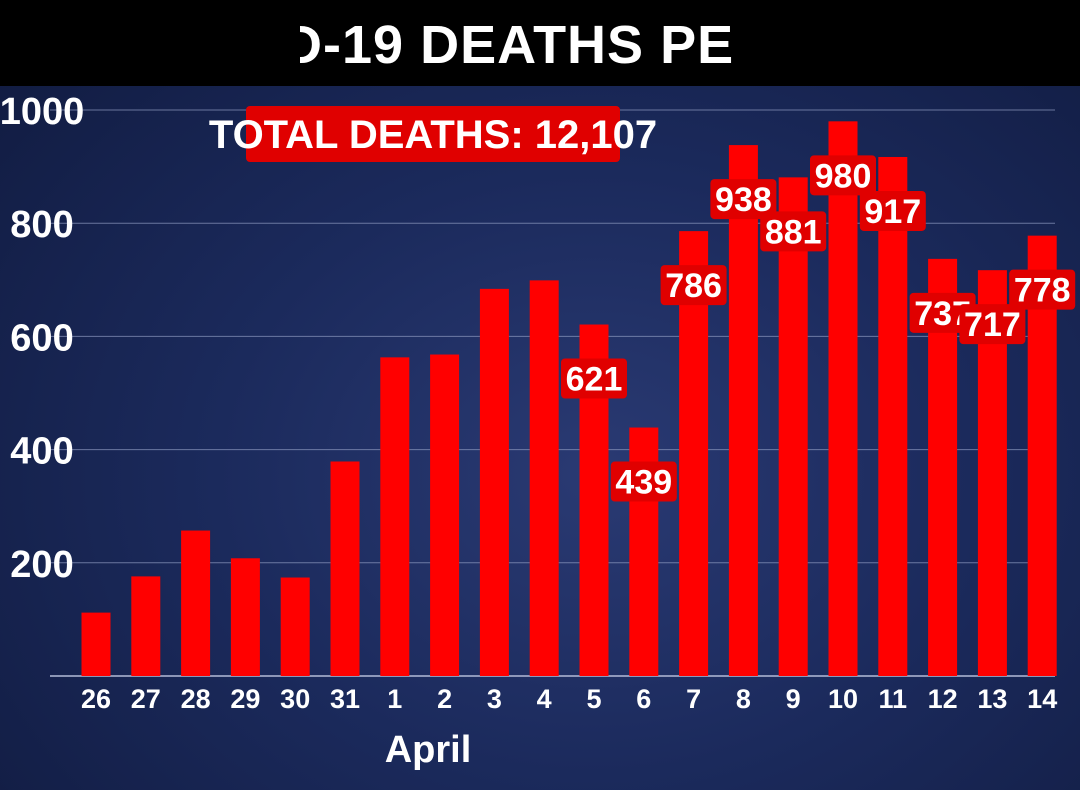 The width and height of the screenshot is (1080, 790). What do you see at coordinates (544, 699) in the screenshot?
I see `x-tick-label: 4` at bounding box center [544, 699].